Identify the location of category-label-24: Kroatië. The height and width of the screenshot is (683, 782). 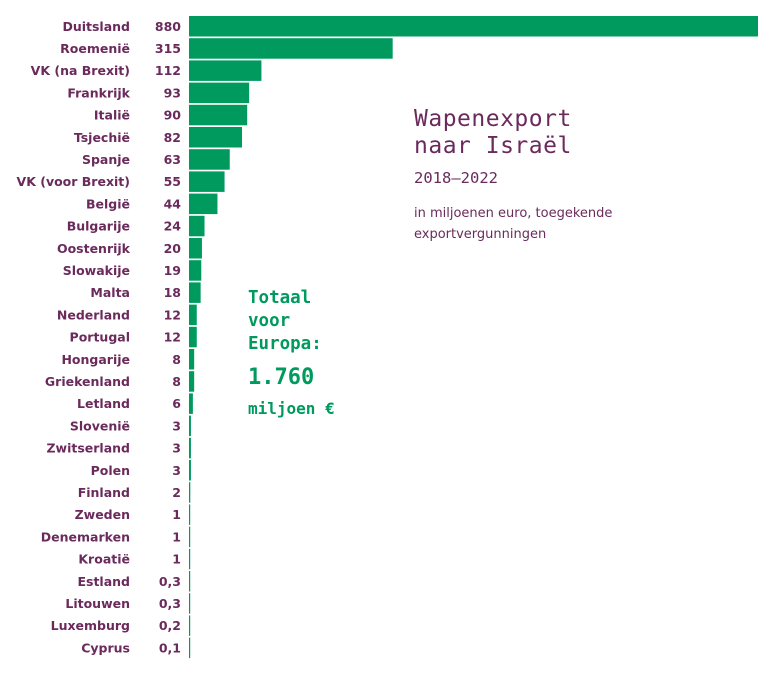
(104, 559).